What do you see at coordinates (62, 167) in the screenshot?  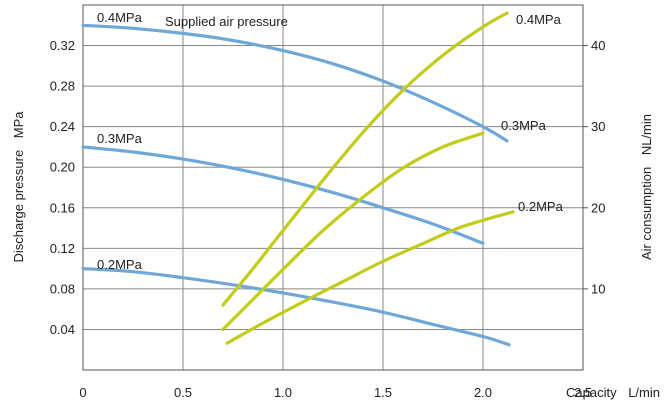 I see `y-left-tick-label: 0.20` at bounding box center [62, 167].